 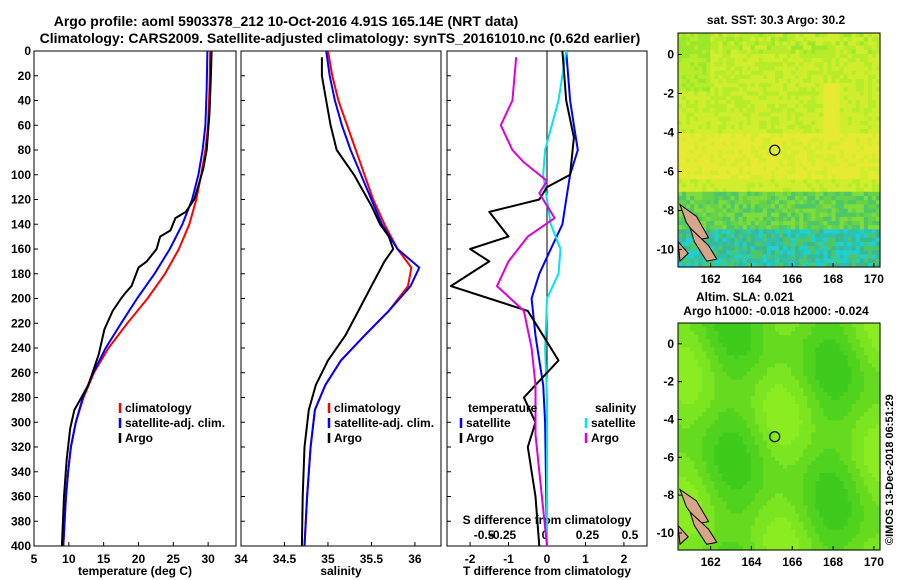 What do you see at coordinates (135, 438) in the screenshot?
I see `t-legend-argo: Argo` at bounding box center [135, 438].